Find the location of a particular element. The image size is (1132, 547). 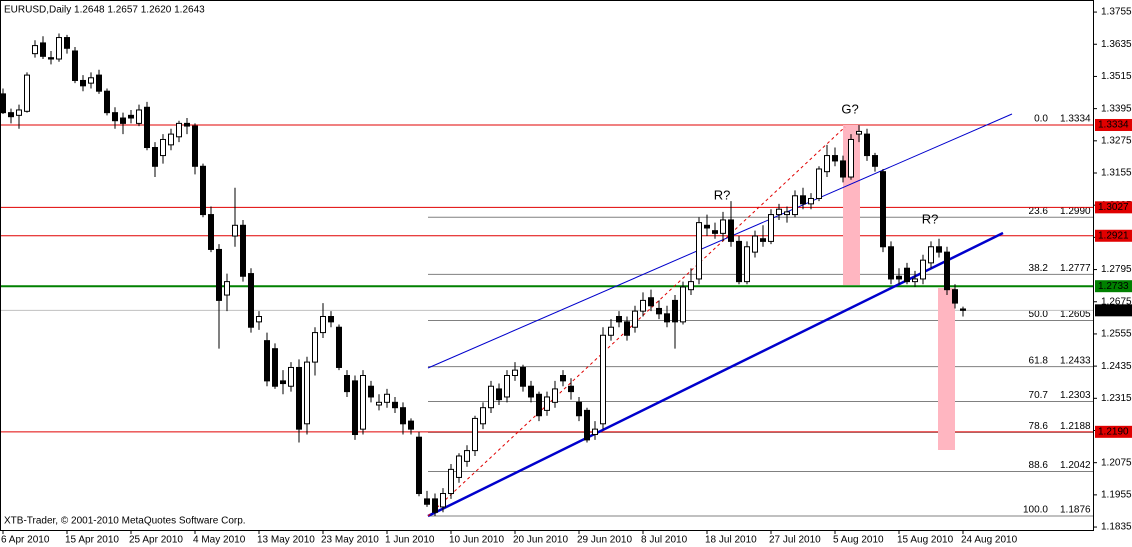

annotation: R? is located at coordinates (722, 194).